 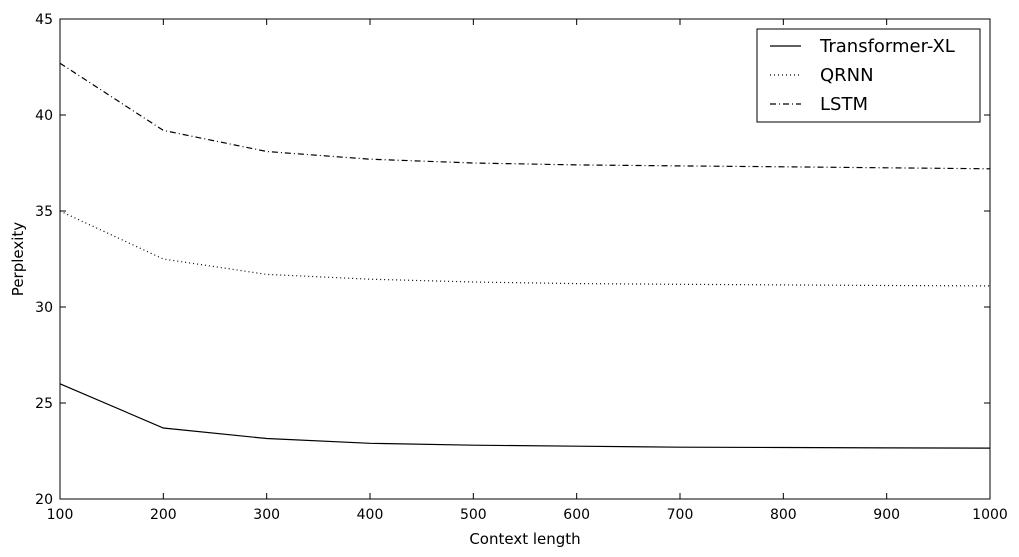 I want to click on y-axis-title: Perplexity, so click(x=18, y=259).